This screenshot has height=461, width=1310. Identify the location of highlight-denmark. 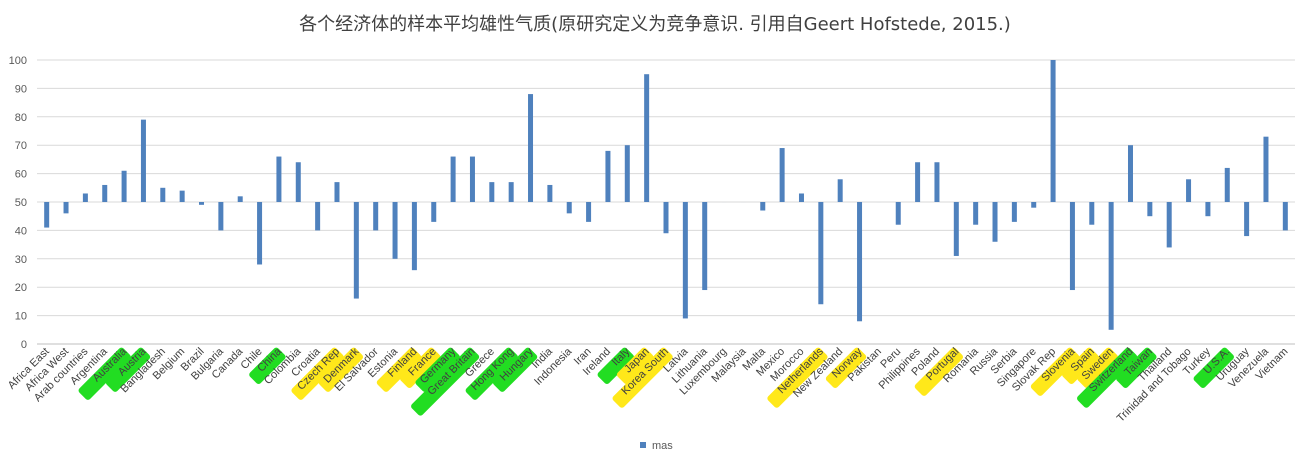
(341, 369).